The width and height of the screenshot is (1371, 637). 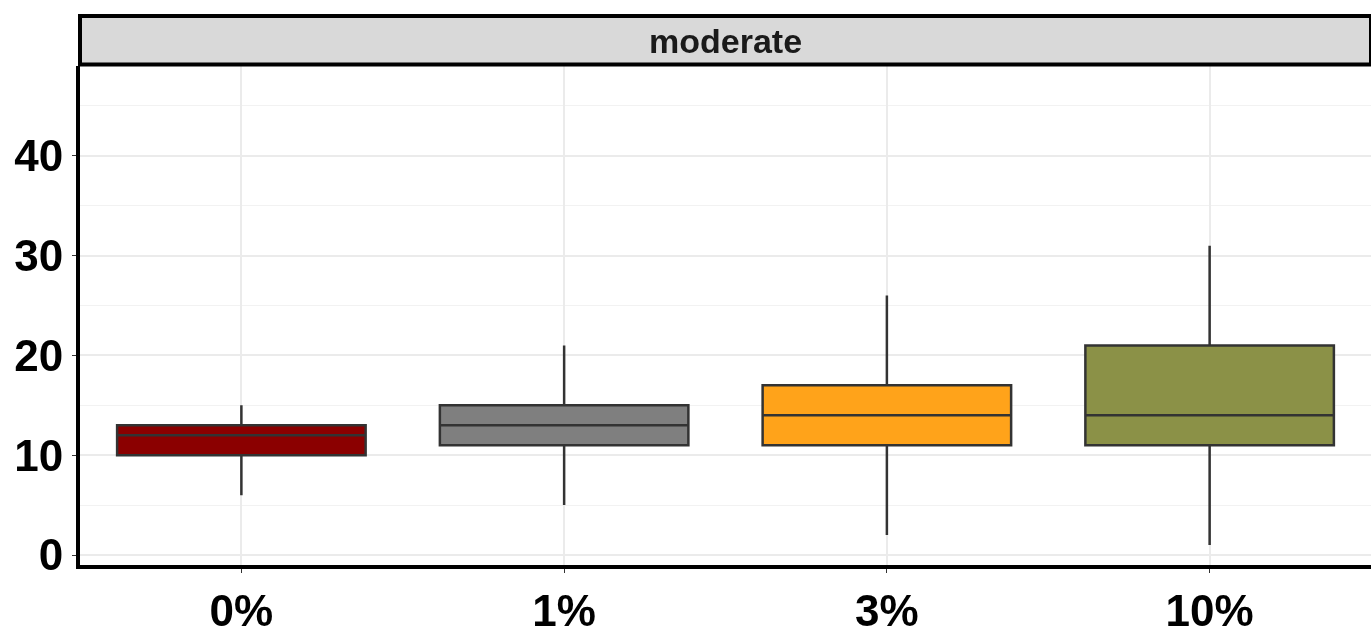 What do you see at coordinates (51, 555) in the screenshot?
I see `y-tick-label: 0` at bounding box center [51, 555].